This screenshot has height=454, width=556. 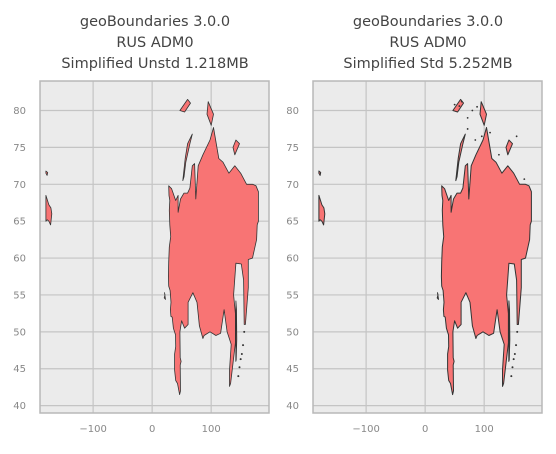 I want to click on left-chukotka-shape, so click(x=49, y=210).